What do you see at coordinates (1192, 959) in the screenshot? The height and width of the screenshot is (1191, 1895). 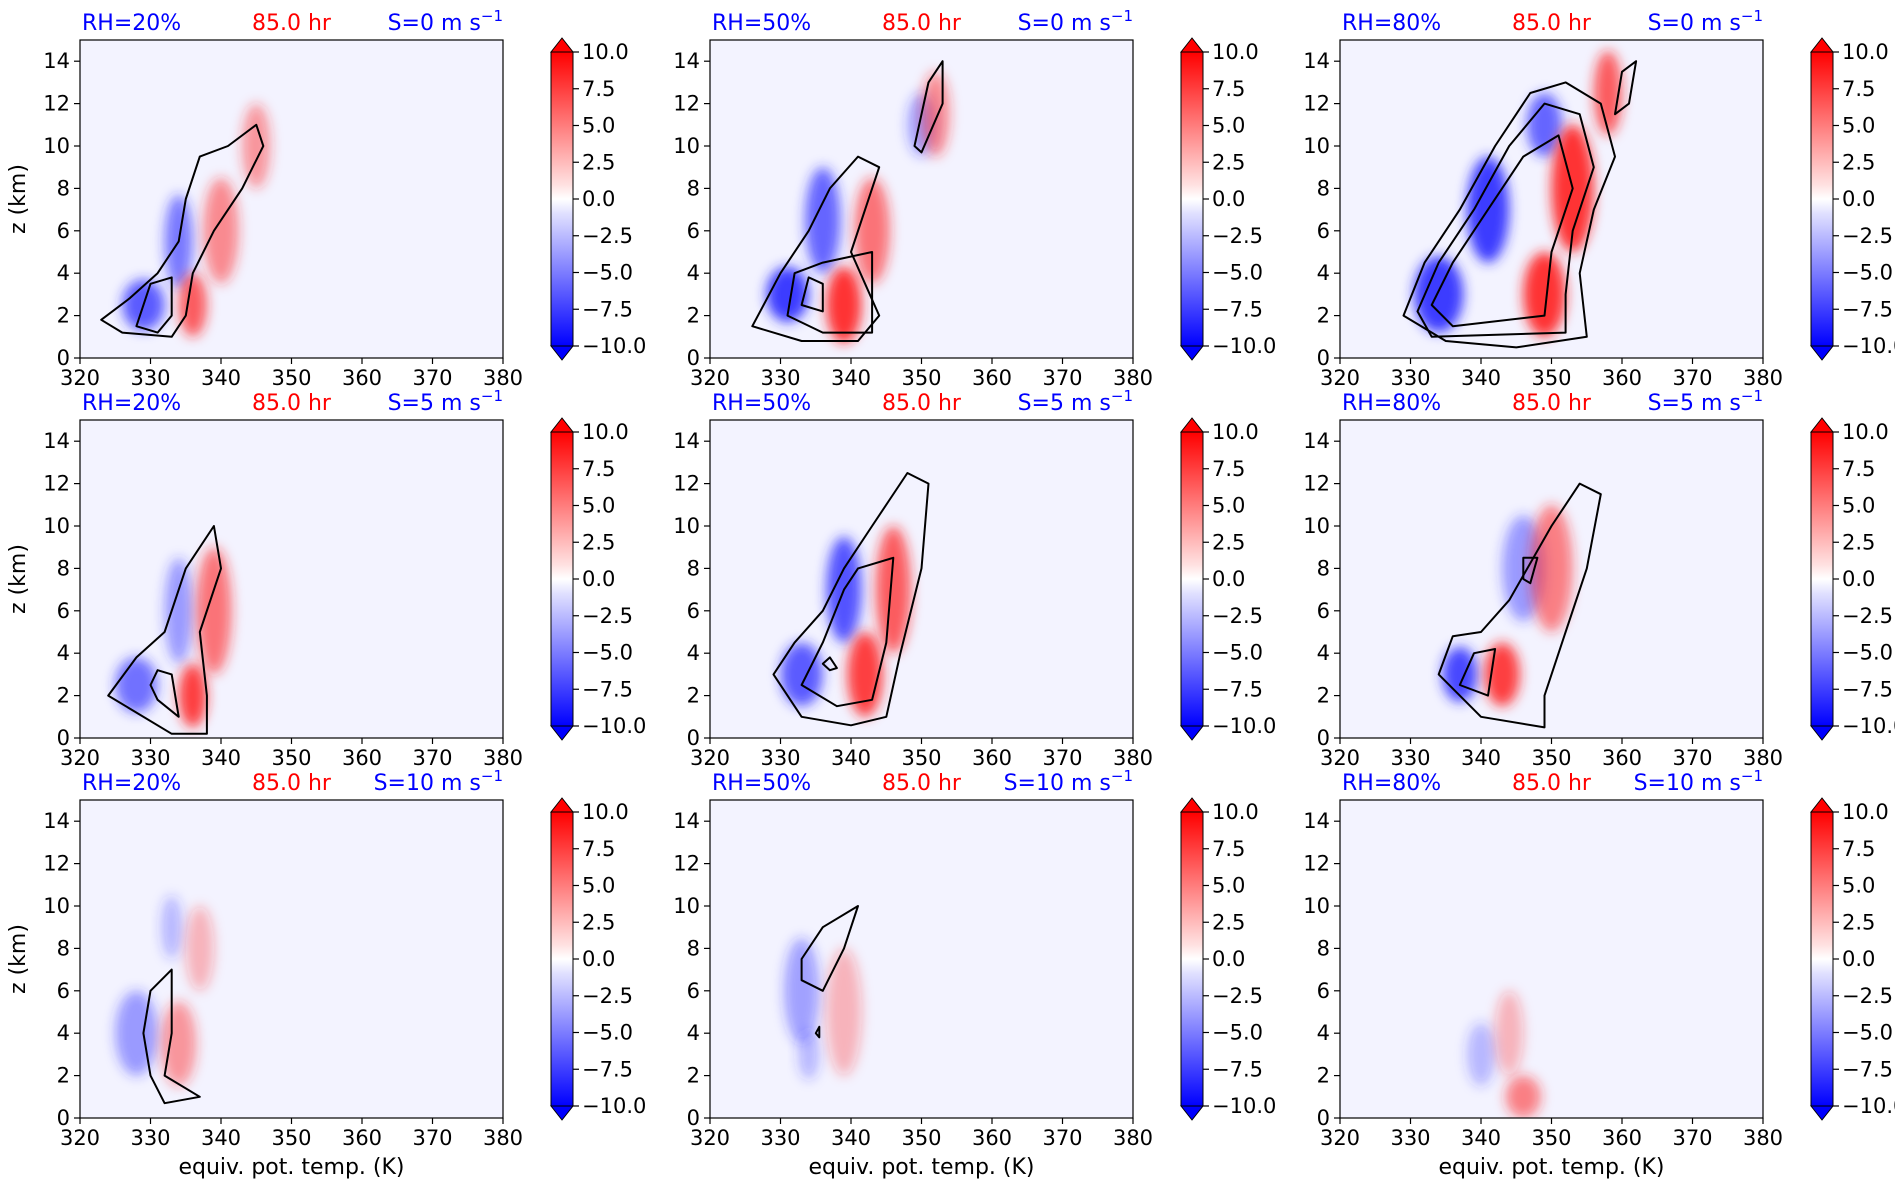 I see `colorbar-body` at bounding box center [1192, 959].